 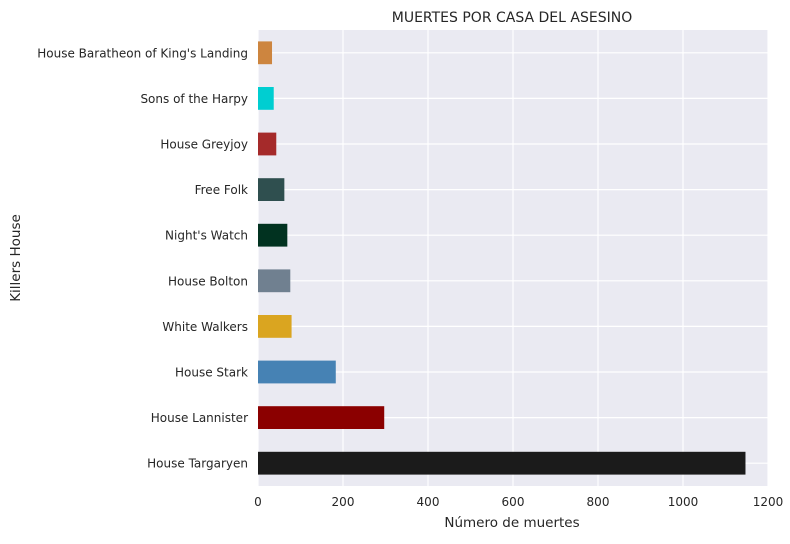 What do you see at coordinates (258, 502) in the screenshot?
I see `x-tick-label: 0` at bounding box center [258, 502].